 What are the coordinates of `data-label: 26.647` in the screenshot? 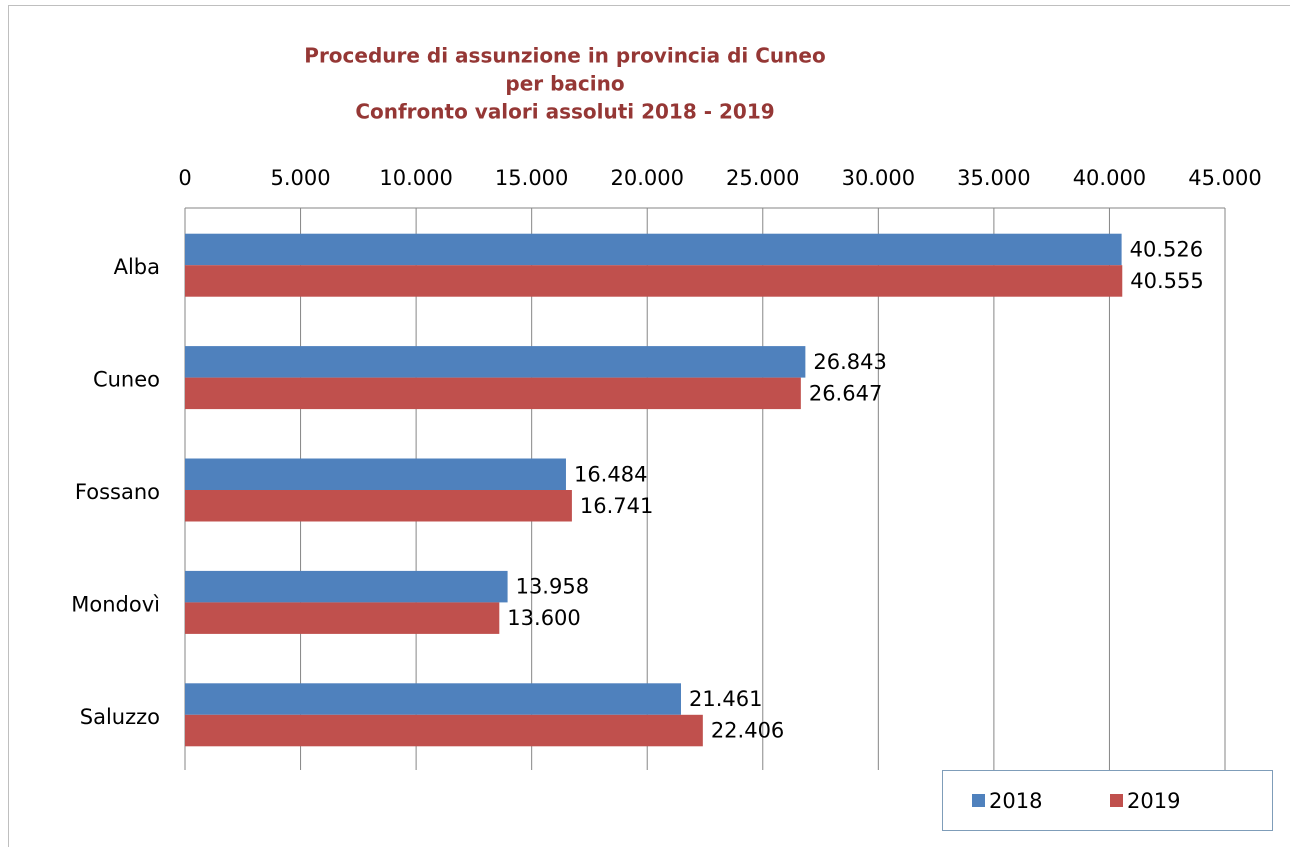 It's located at (845, 393).